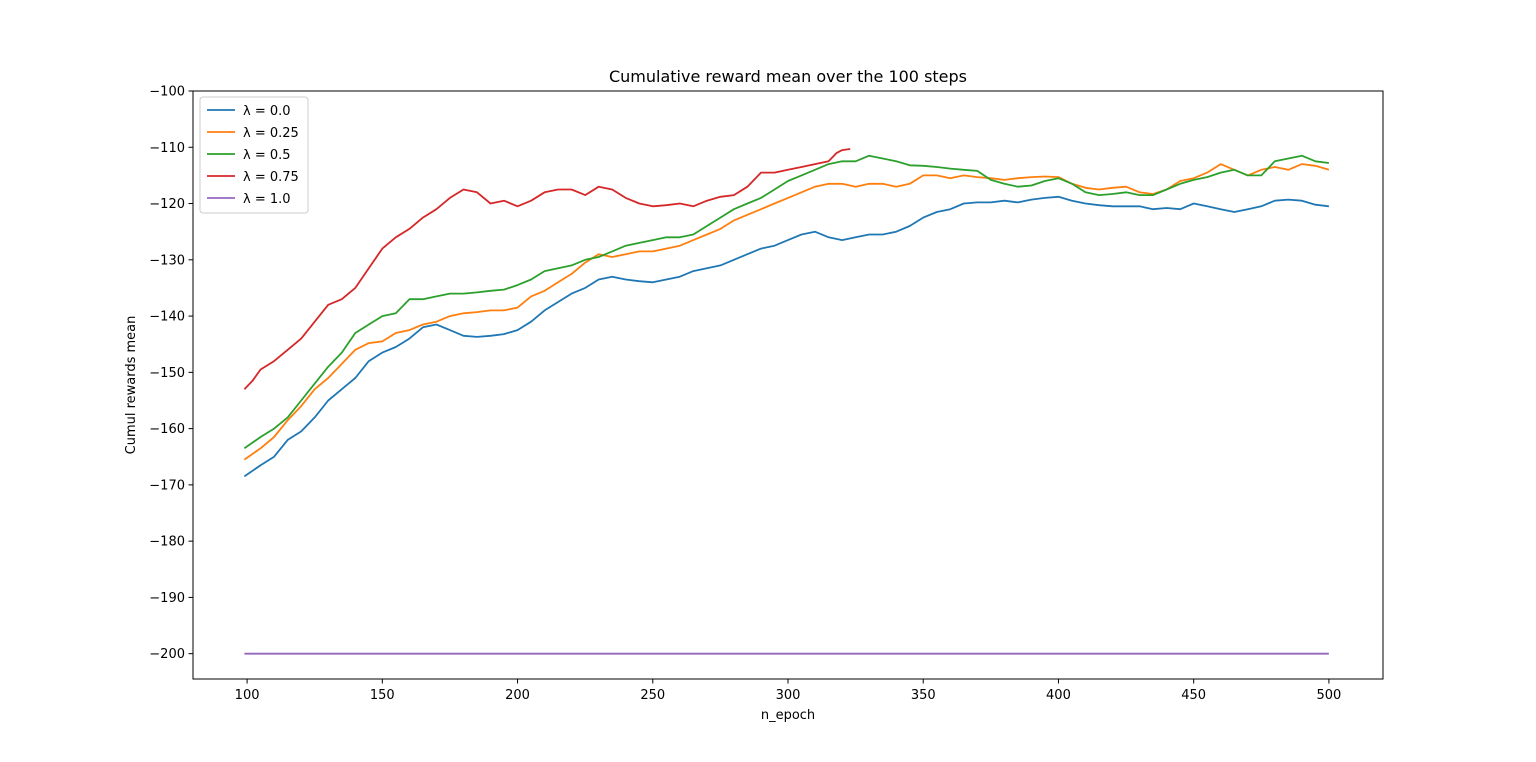 The width and height of the screenshot is (1536, 762). I want to click on legend-label-1: λ = 0.25, so click(271, 133).